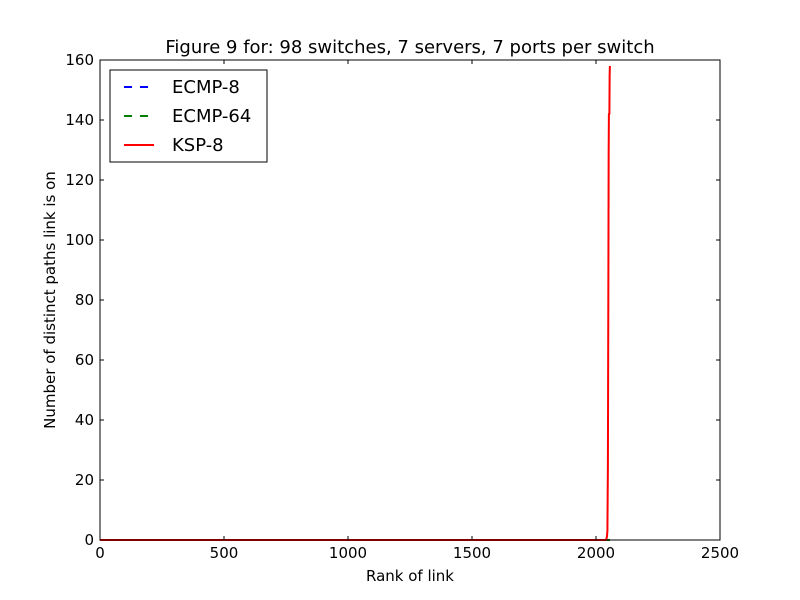  I want to click on legend-box, so click(188, 116).